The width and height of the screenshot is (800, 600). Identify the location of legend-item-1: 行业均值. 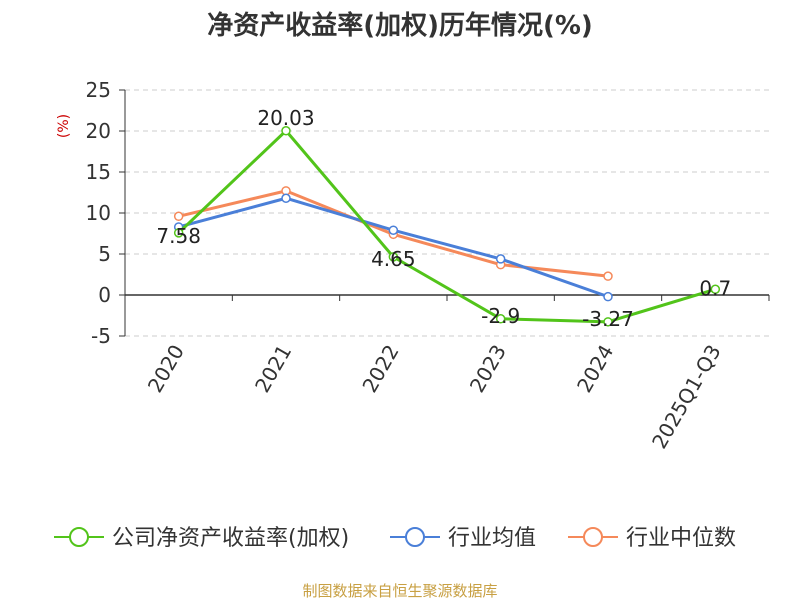
(463, 538).